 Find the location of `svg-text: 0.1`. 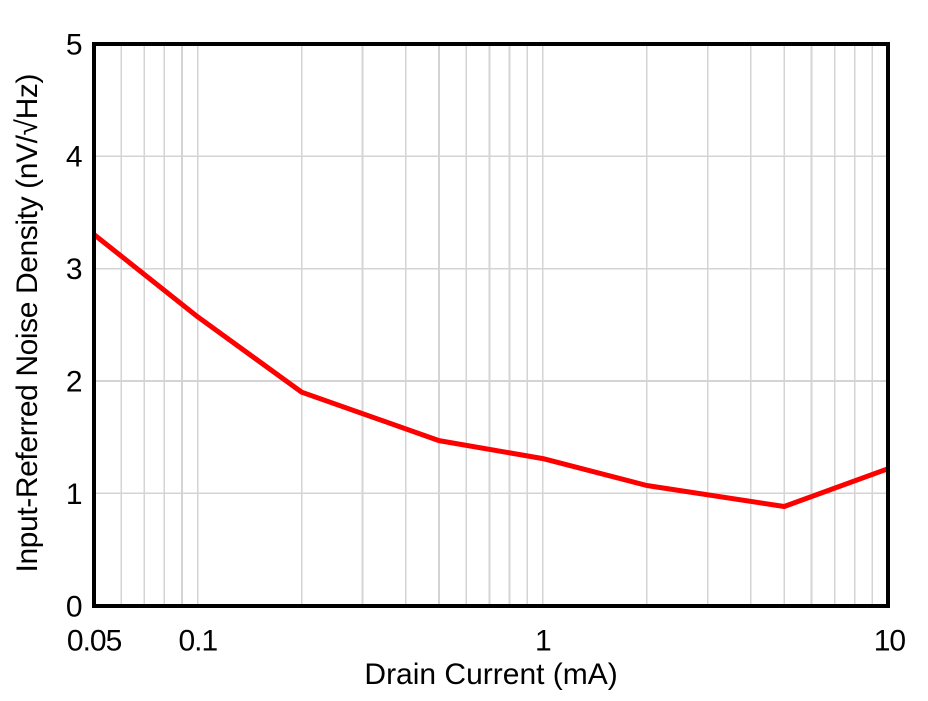

svg-text: 0.1 is located at coordinates (197, 641).